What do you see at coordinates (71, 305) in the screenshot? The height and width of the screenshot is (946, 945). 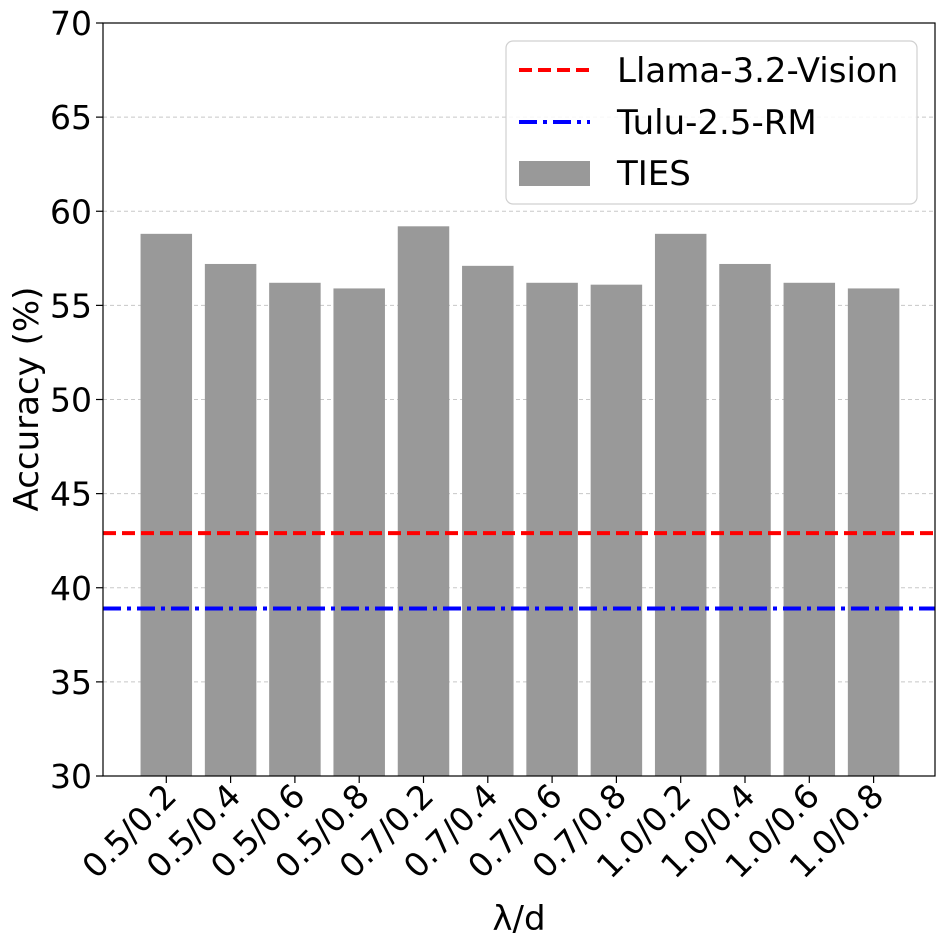 I see `y-tick-label: 55` at bounding box center [71, 305].